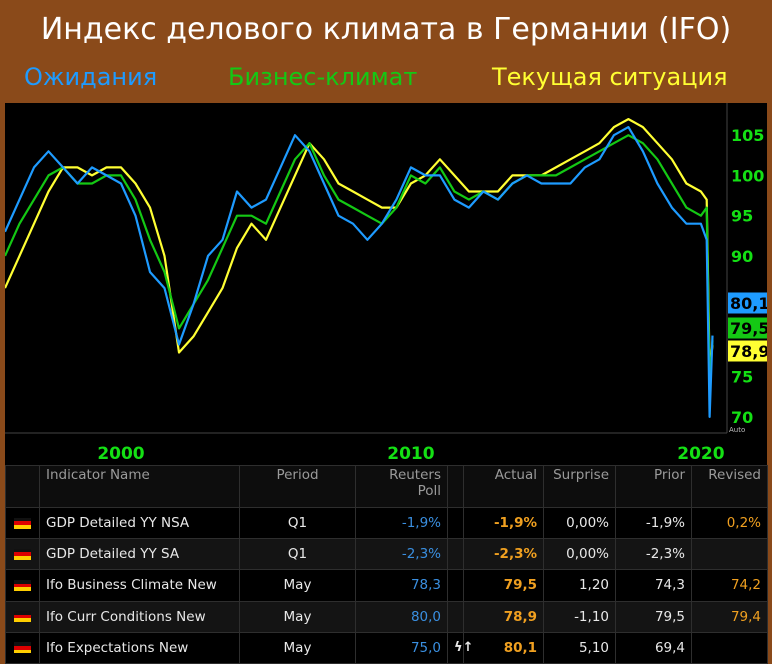 This screenshot has height=664, width=772. I want to click on indicator-name: Ifo Business Climate New, so click(139, 585).